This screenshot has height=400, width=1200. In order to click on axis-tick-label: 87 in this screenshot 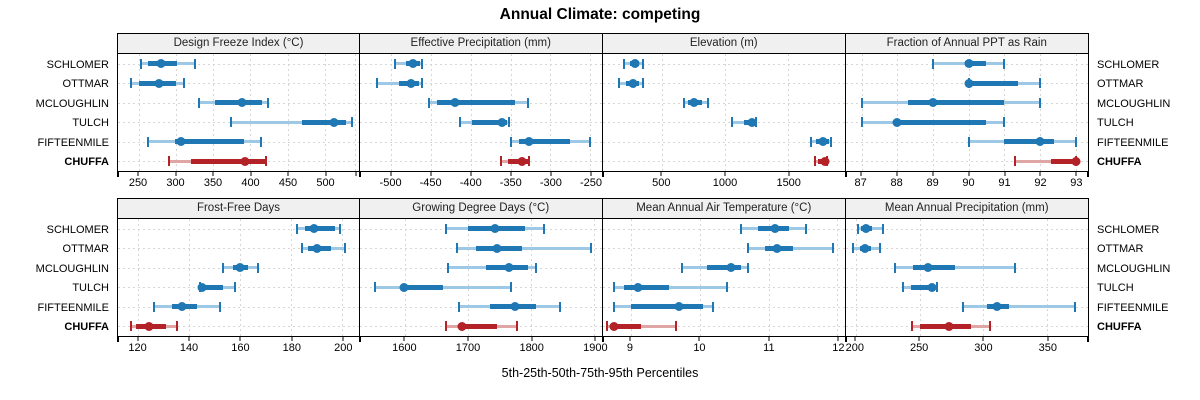, I will do `click(860, 183)`.